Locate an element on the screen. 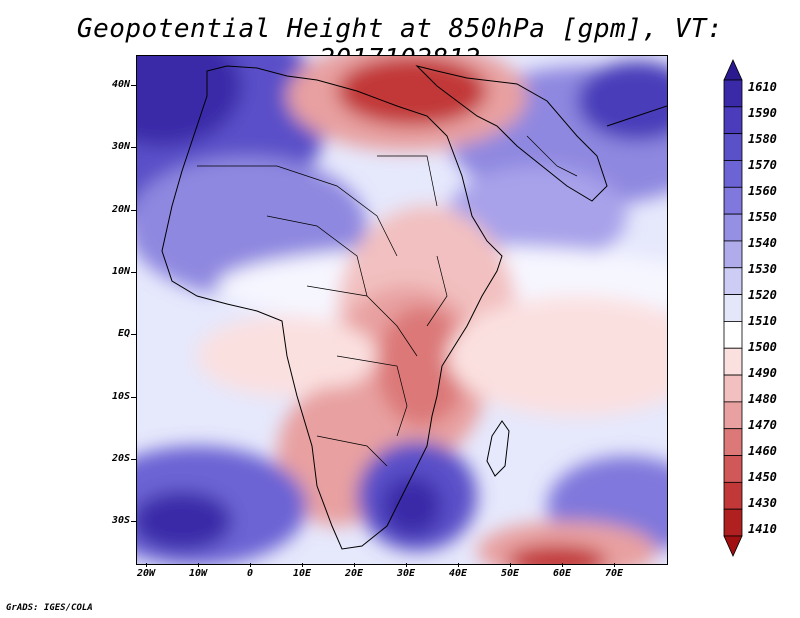 The image size is (800, 618). lon-label: 30E is located at coordinates (406, 573).